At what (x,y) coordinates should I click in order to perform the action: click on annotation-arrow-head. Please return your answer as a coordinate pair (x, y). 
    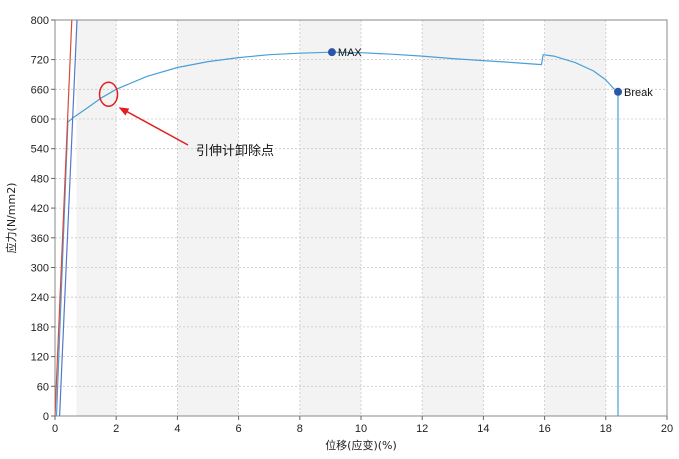
    Looking at the image, I should click on (124, 111).